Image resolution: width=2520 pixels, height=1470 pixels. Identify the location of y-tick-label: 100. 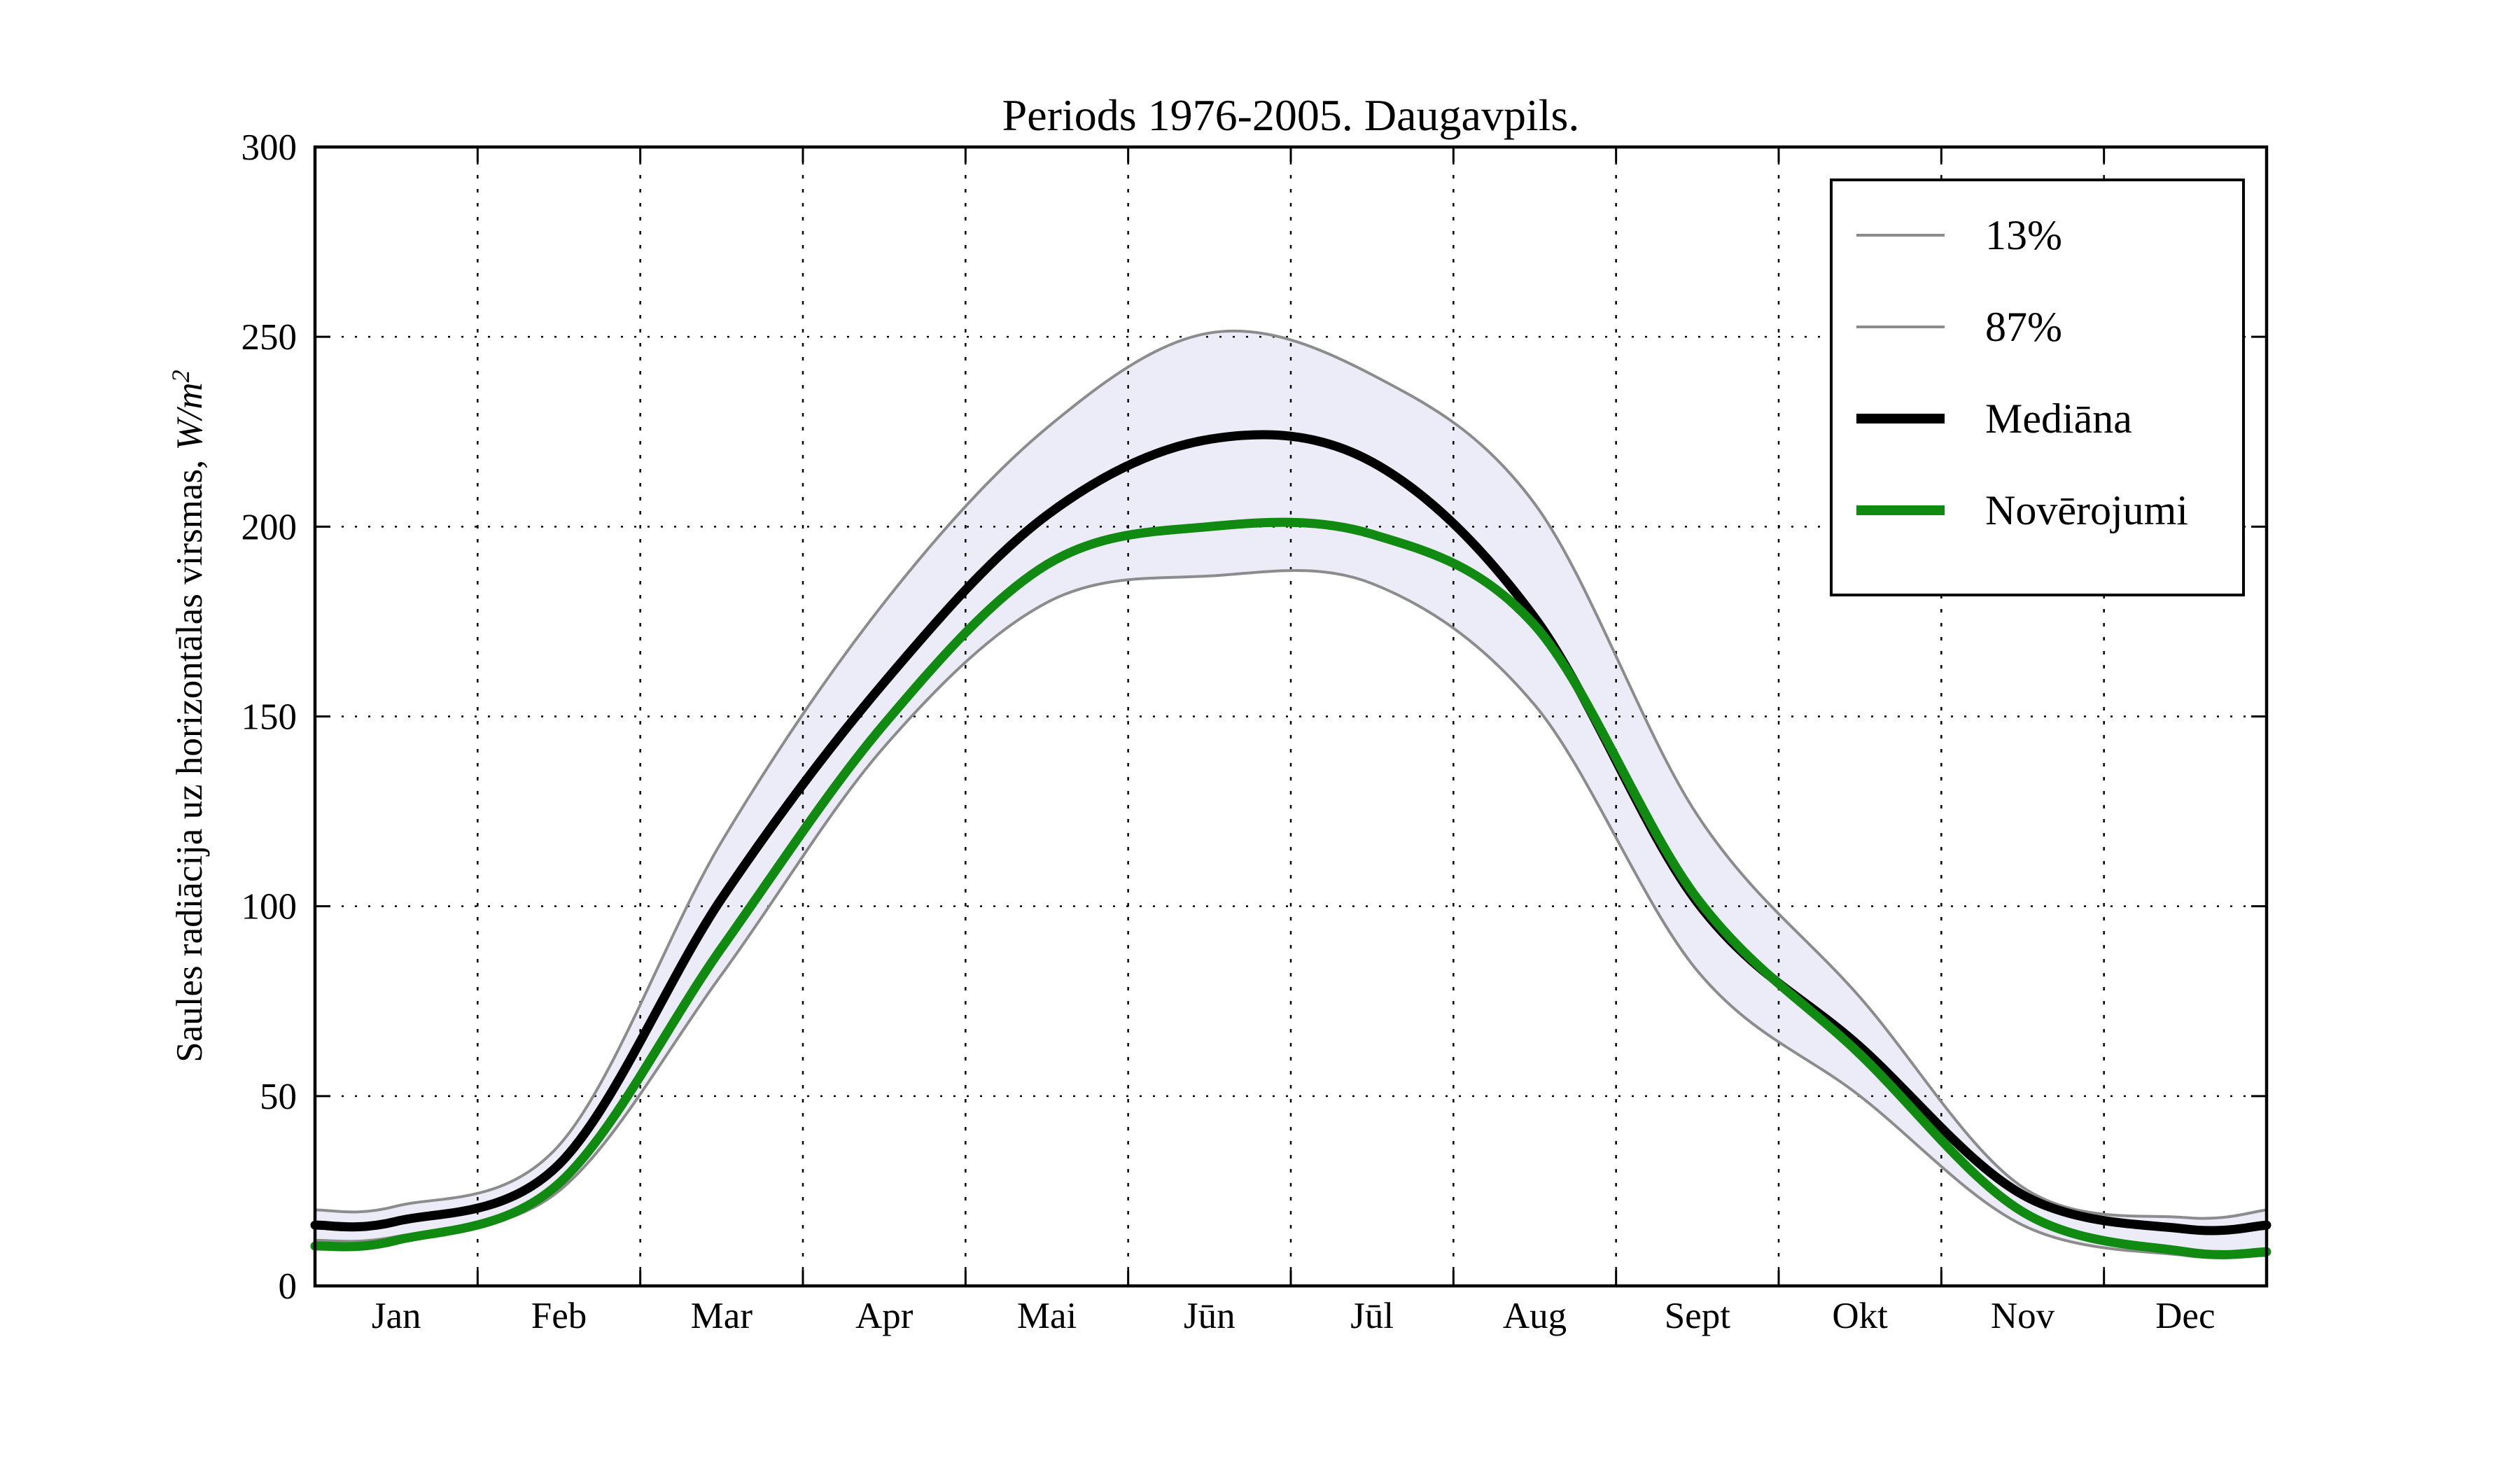
(269, 907).